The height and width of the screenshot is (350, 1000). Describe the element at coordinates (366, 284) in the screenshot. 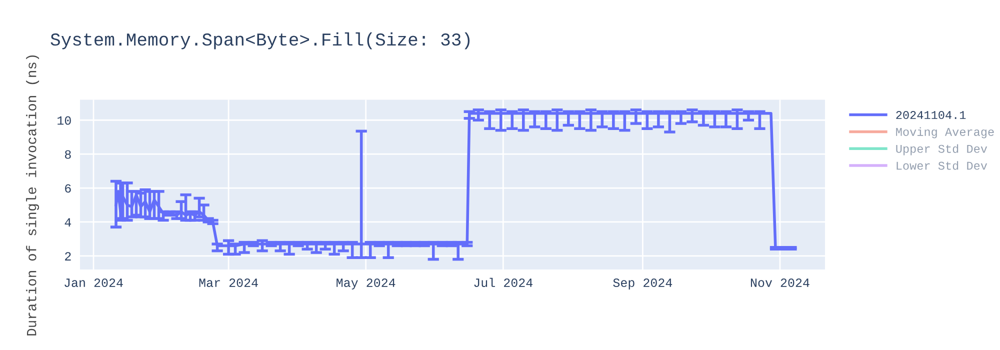

I see `x-tick-label: May 2024` at that location.